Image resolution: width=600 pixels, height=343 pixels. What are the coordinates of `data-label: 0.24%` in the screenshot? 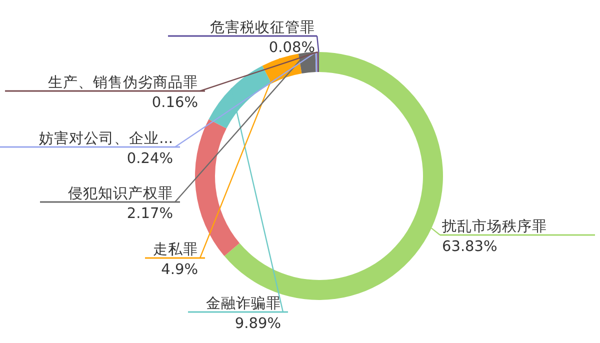 It's located at (149, 159).